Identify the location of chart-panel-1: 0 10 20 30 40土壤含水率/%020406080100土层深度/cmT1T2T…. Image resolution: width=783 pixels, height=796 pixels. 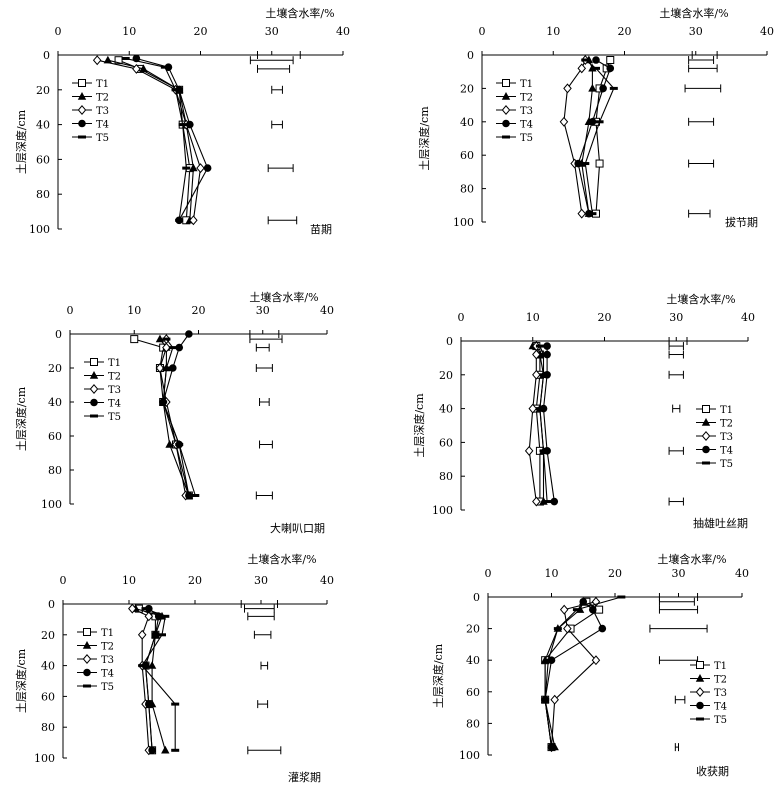
(182, 121).